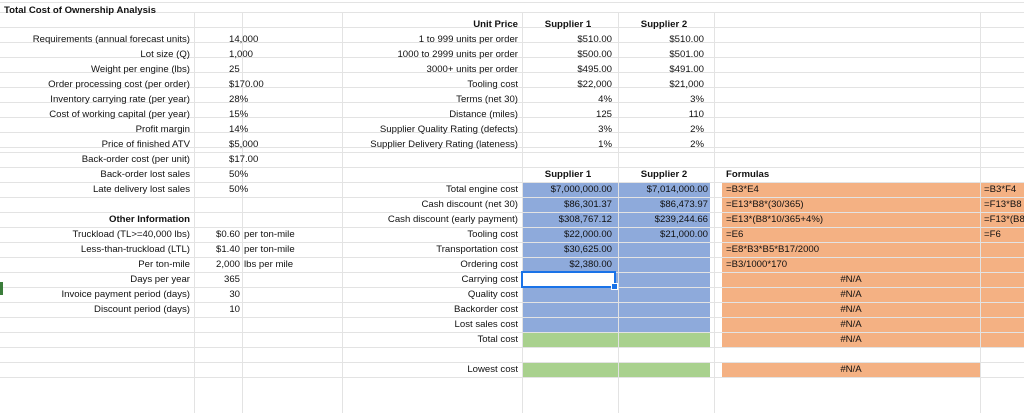 The height and width of the screenshot is (413, 1024). What do you see at coordinates (145, 174) in the screenshot?
I see `input-label: Back-order lost sales` at bounding box center [145, 174].